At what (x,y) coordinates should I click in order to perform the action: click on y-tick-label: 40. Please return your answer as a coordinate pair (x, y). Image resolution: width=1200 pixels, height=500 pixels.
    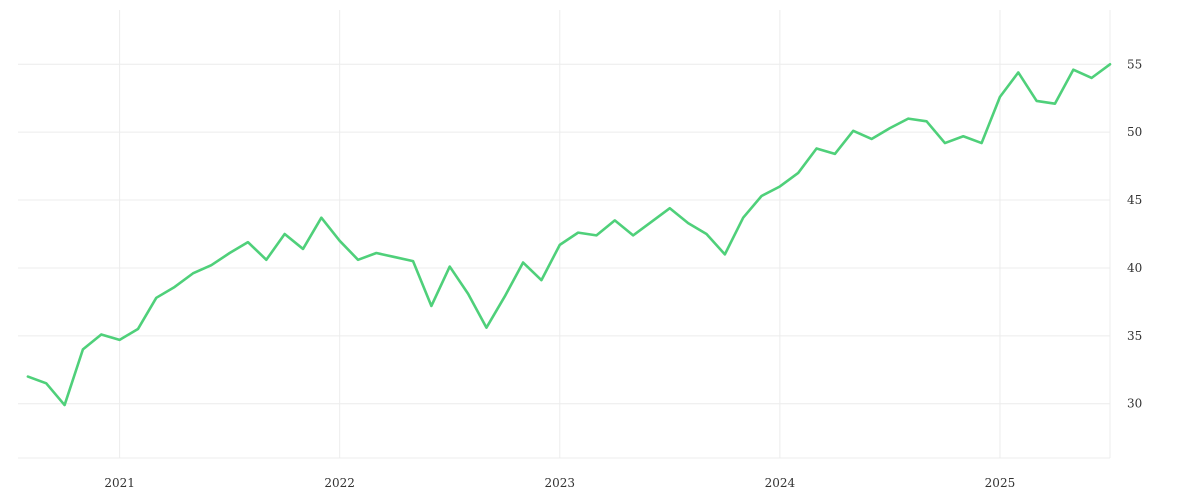
    Looking at the image, I should click on (1134, 268).